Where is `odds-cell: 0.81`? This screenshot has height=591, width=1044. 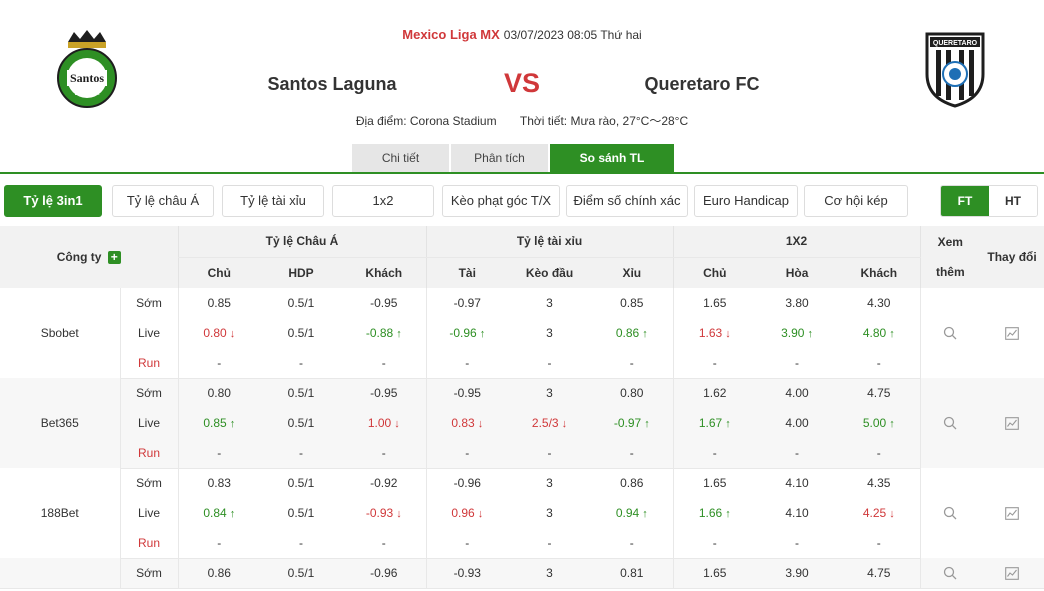
odds-cell: 0.81 is located at coordinates (632, 573).